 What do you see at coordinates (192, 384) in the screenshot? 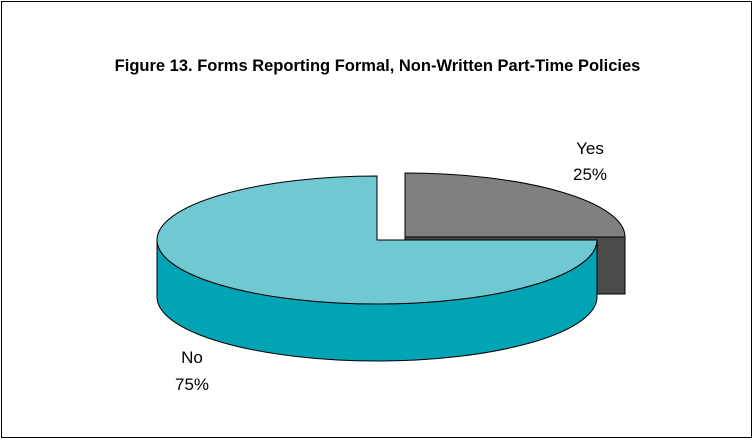
I see `value-label-no: 75%` at bounding box center [192, 384].